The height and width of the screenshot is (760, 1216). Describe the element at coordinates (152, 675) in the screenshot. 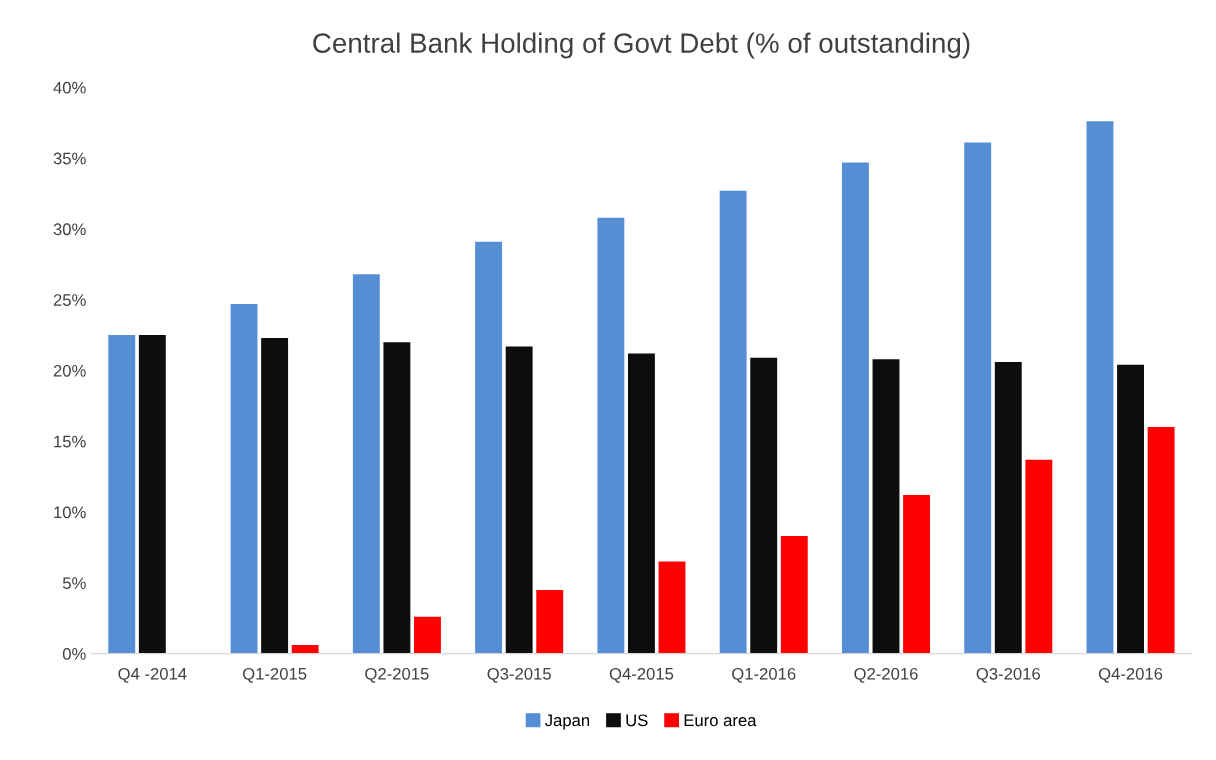

I see `x-tick-label: Q4 -2014` at that location.